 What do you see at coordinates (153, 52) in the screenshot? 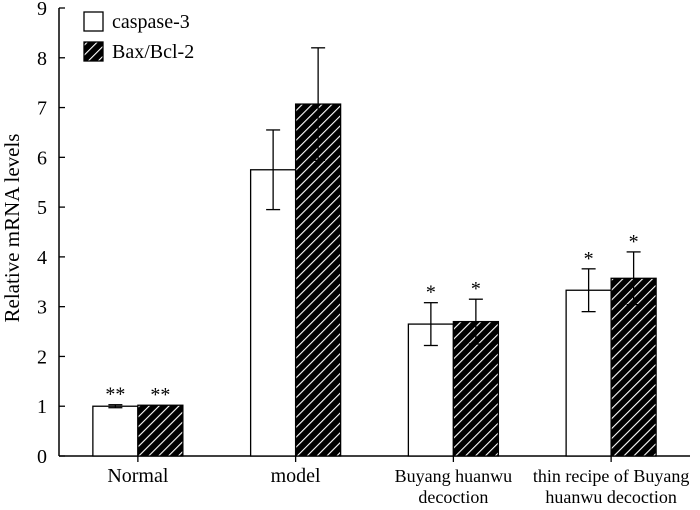
I see `legend-label: Bax/Bcl-2` at bounding box center [153, 52].